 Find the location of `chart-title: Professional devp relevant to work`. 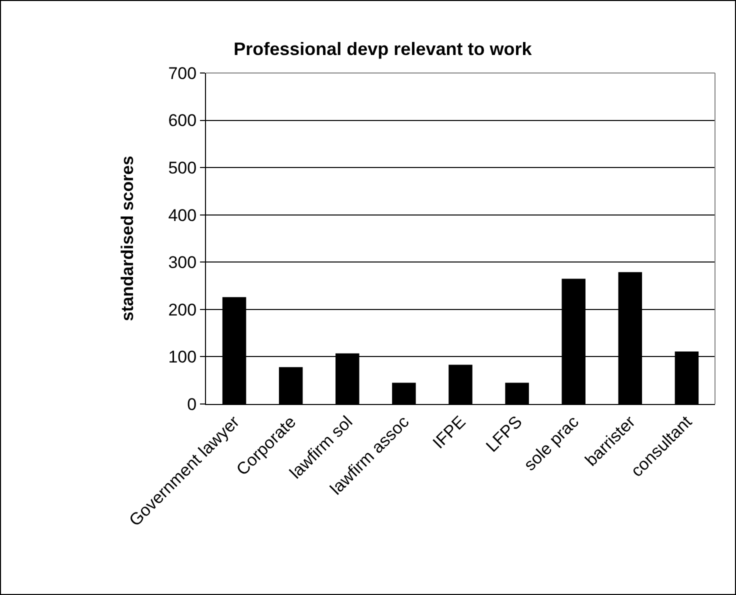

chart-title: Professional devp relevant to work is located at coordinates (383, 49).